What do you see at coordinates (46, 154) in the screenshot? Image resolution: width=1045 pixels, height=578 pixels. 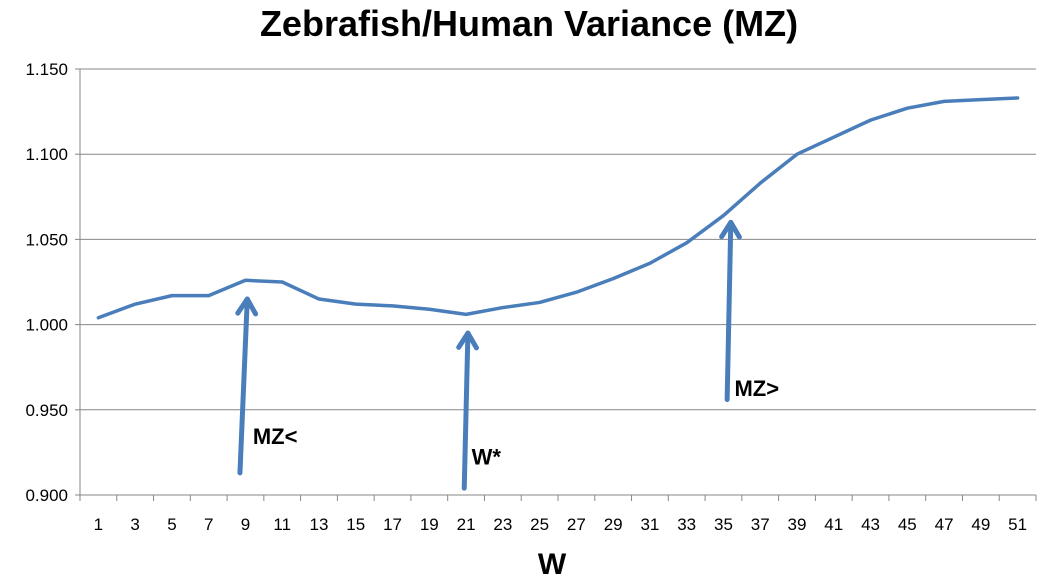 I see `y-tick-label: 1.100` at bounding box center [46, 154].